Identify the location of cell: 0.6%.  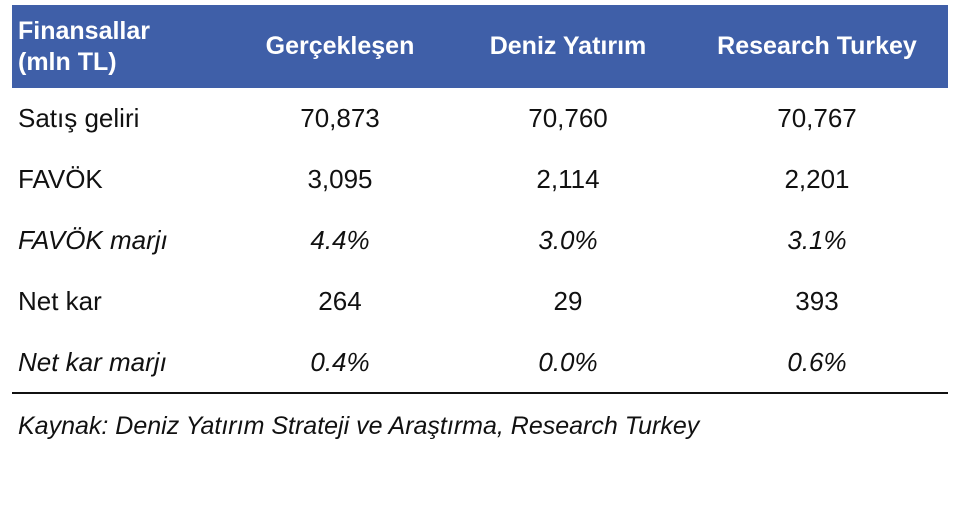
(817, 363).